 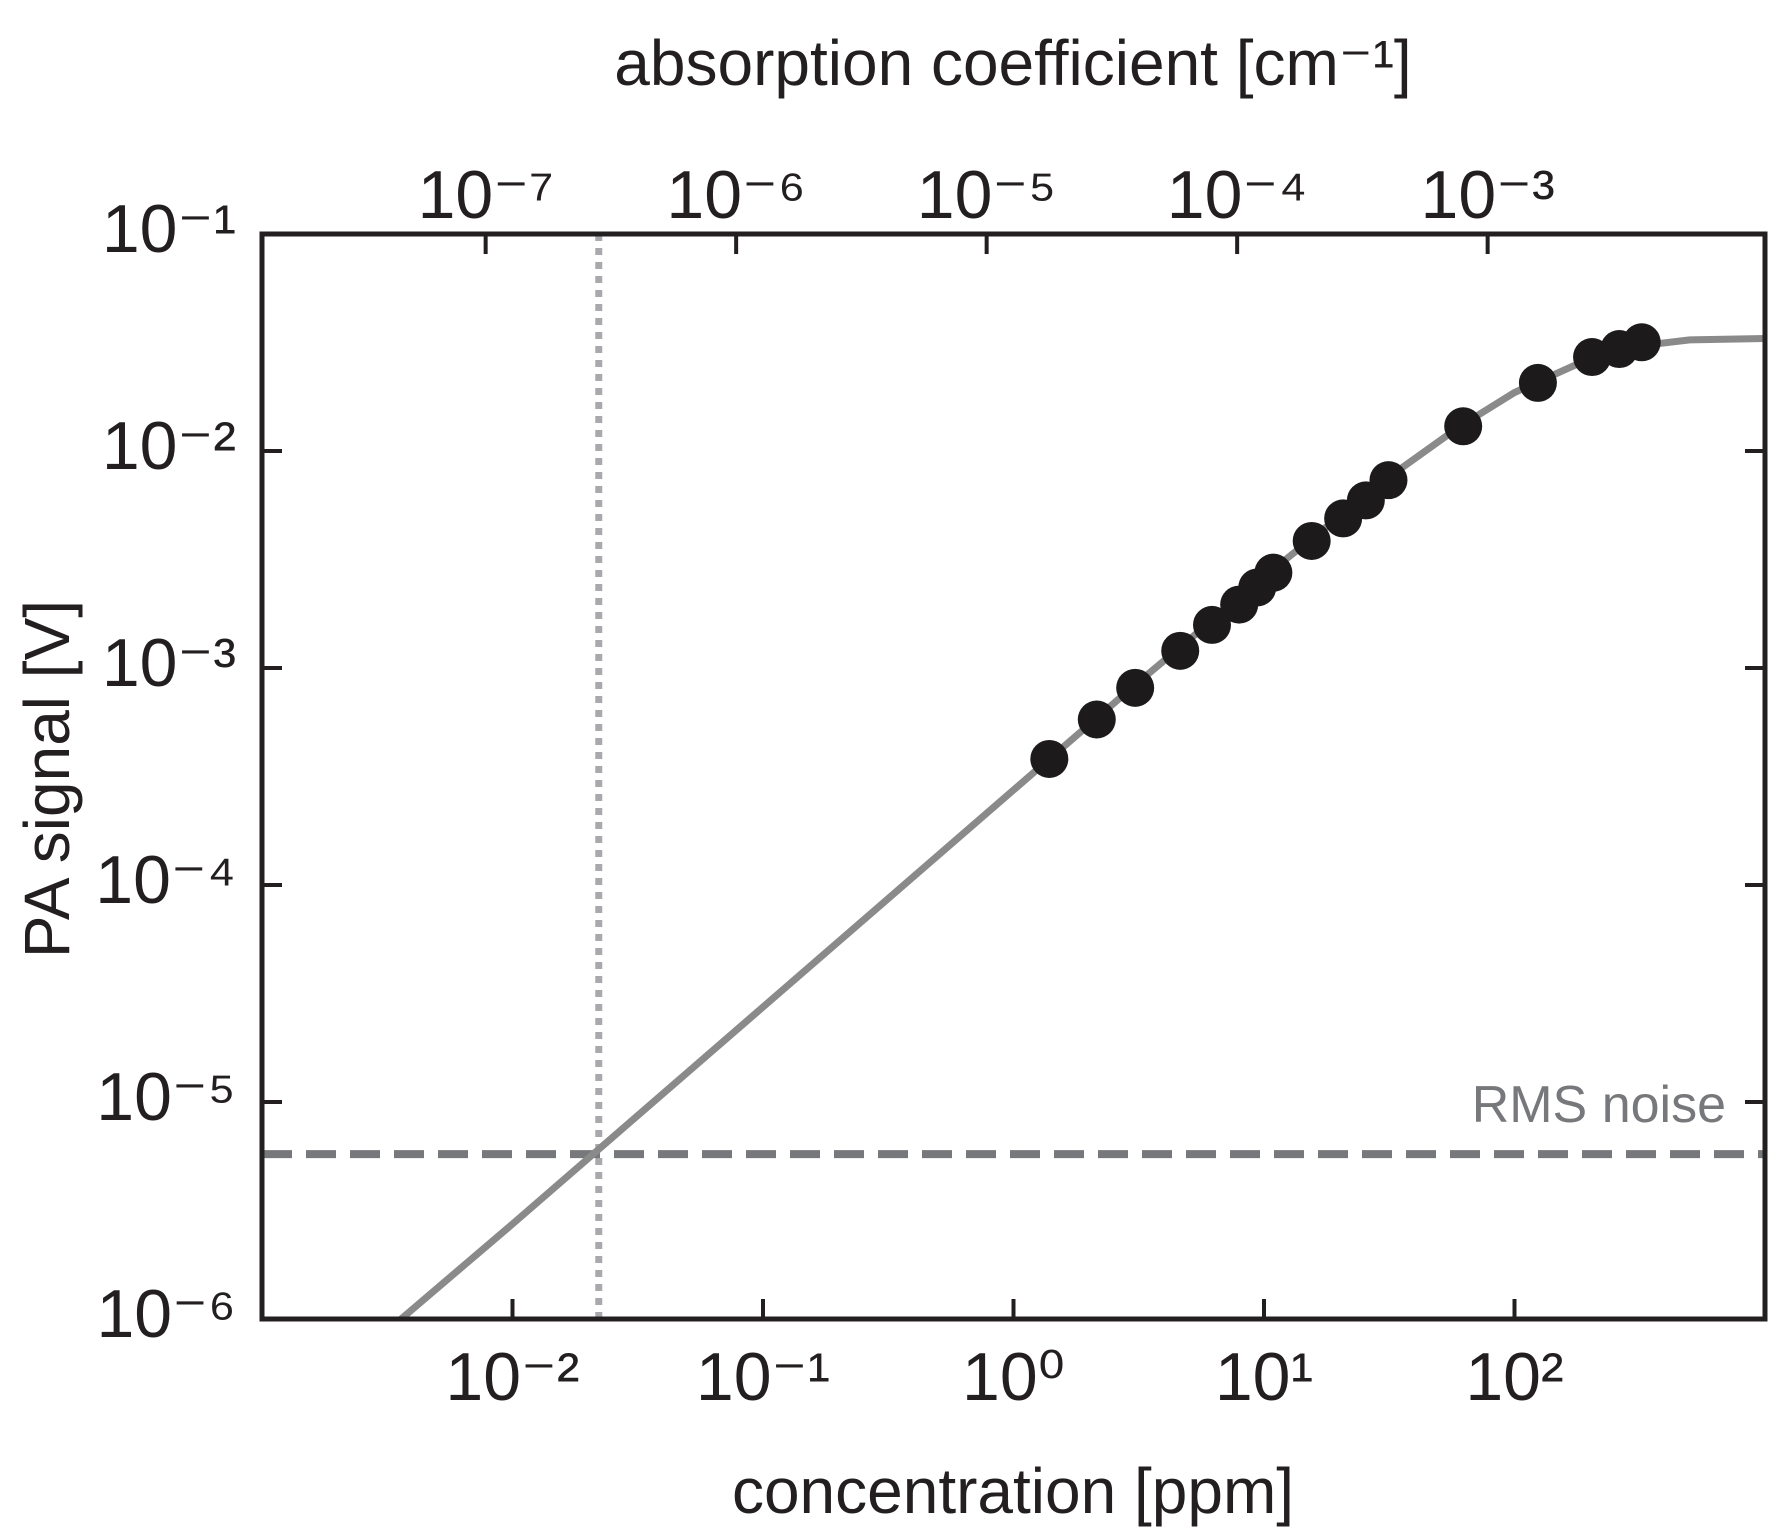 What do you see at coordinates (165, 880) in the screenshot?
I see `y-tick-label: 10⁻⁴` at bounding box center [165, 880].